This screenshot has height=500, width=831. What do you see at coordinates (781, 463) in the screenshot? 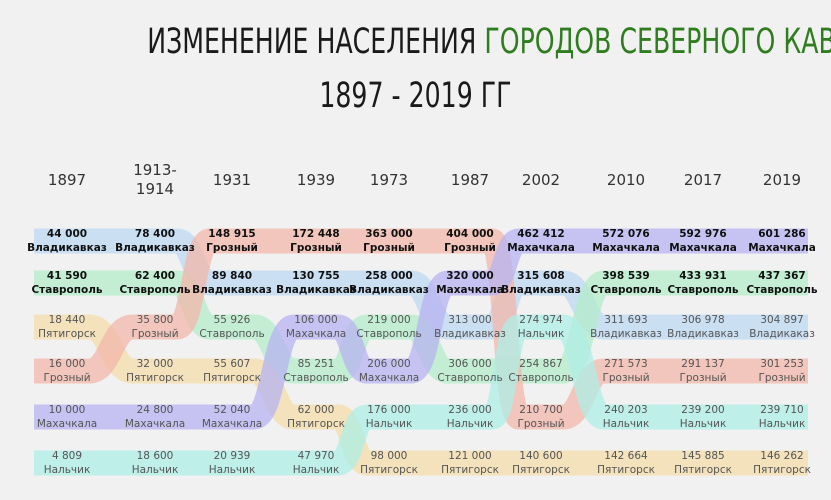
I see `data-label: 146 262 Пятигорск` at bounding box center [781, 463].